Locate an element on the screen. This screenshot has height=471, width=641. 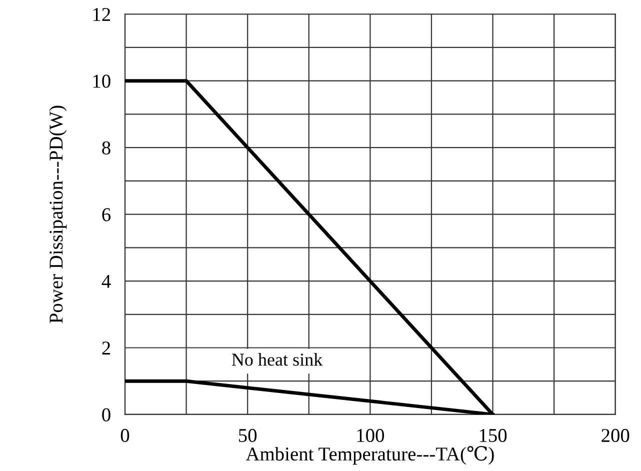
x-tick-label: 200 is located at coordinates (616, 435).